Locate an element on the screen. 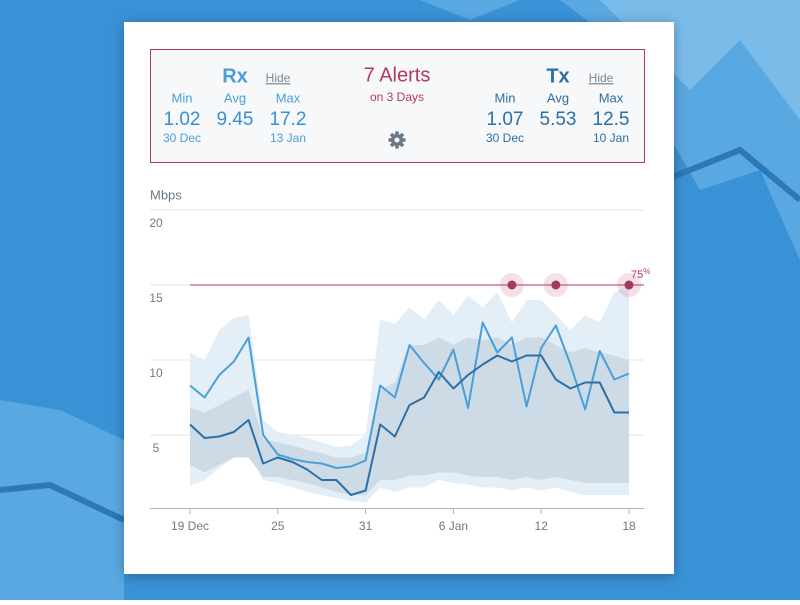  y-axis-label: Mbps is located at coordinates (166, 194).